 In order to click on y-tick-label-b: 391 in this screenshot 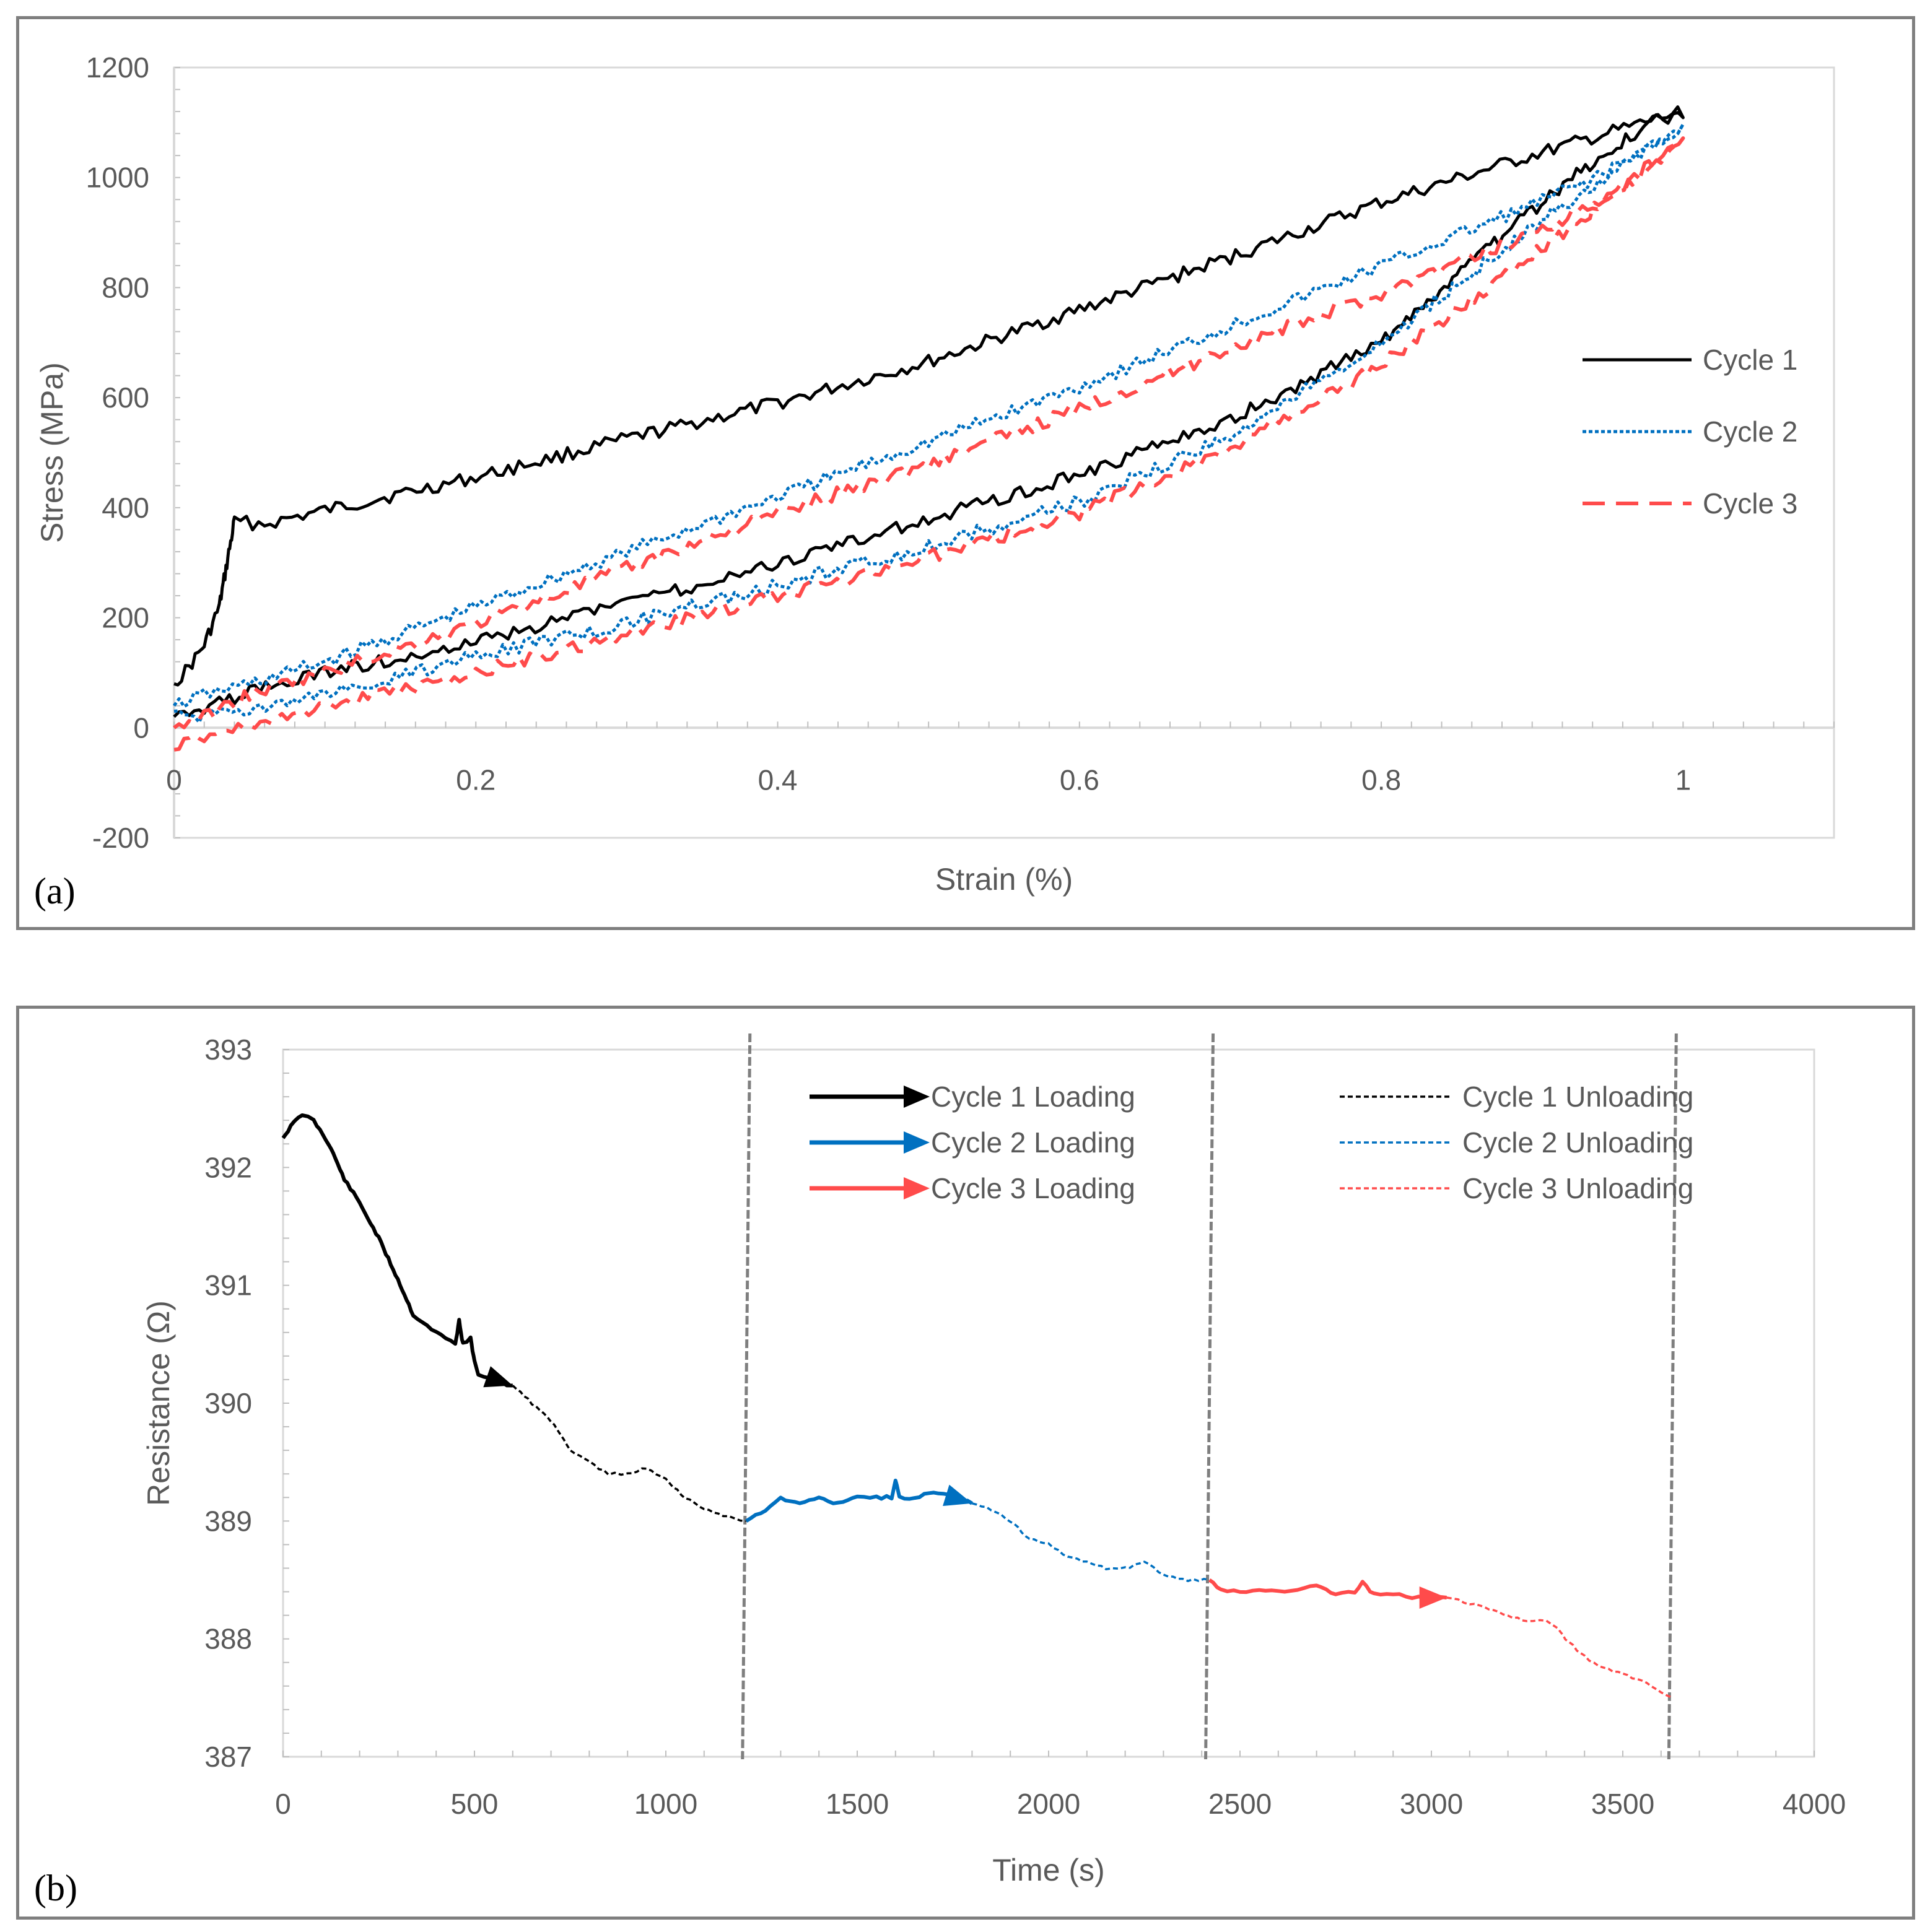, I will do `click(228, 1285)`.